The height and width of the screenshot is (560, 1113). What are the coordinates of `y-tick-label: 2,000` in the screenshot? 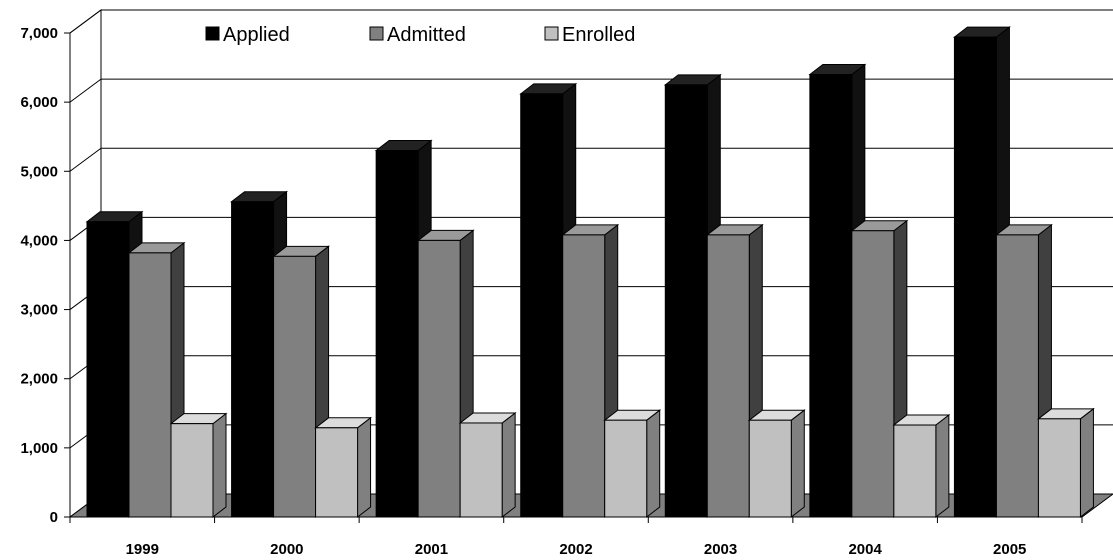 It's located at (39, 379).